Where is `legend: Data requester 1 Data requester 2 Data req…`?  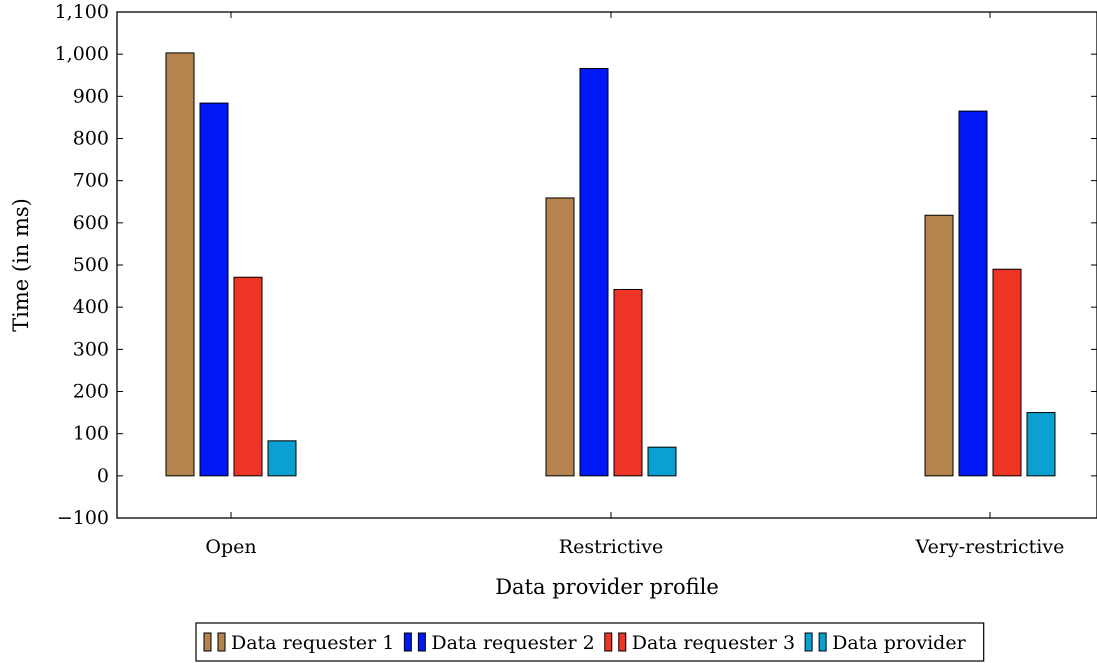 legend: Data requester 1 Data requester 2 Data req… is located at coordinates (590, 642).